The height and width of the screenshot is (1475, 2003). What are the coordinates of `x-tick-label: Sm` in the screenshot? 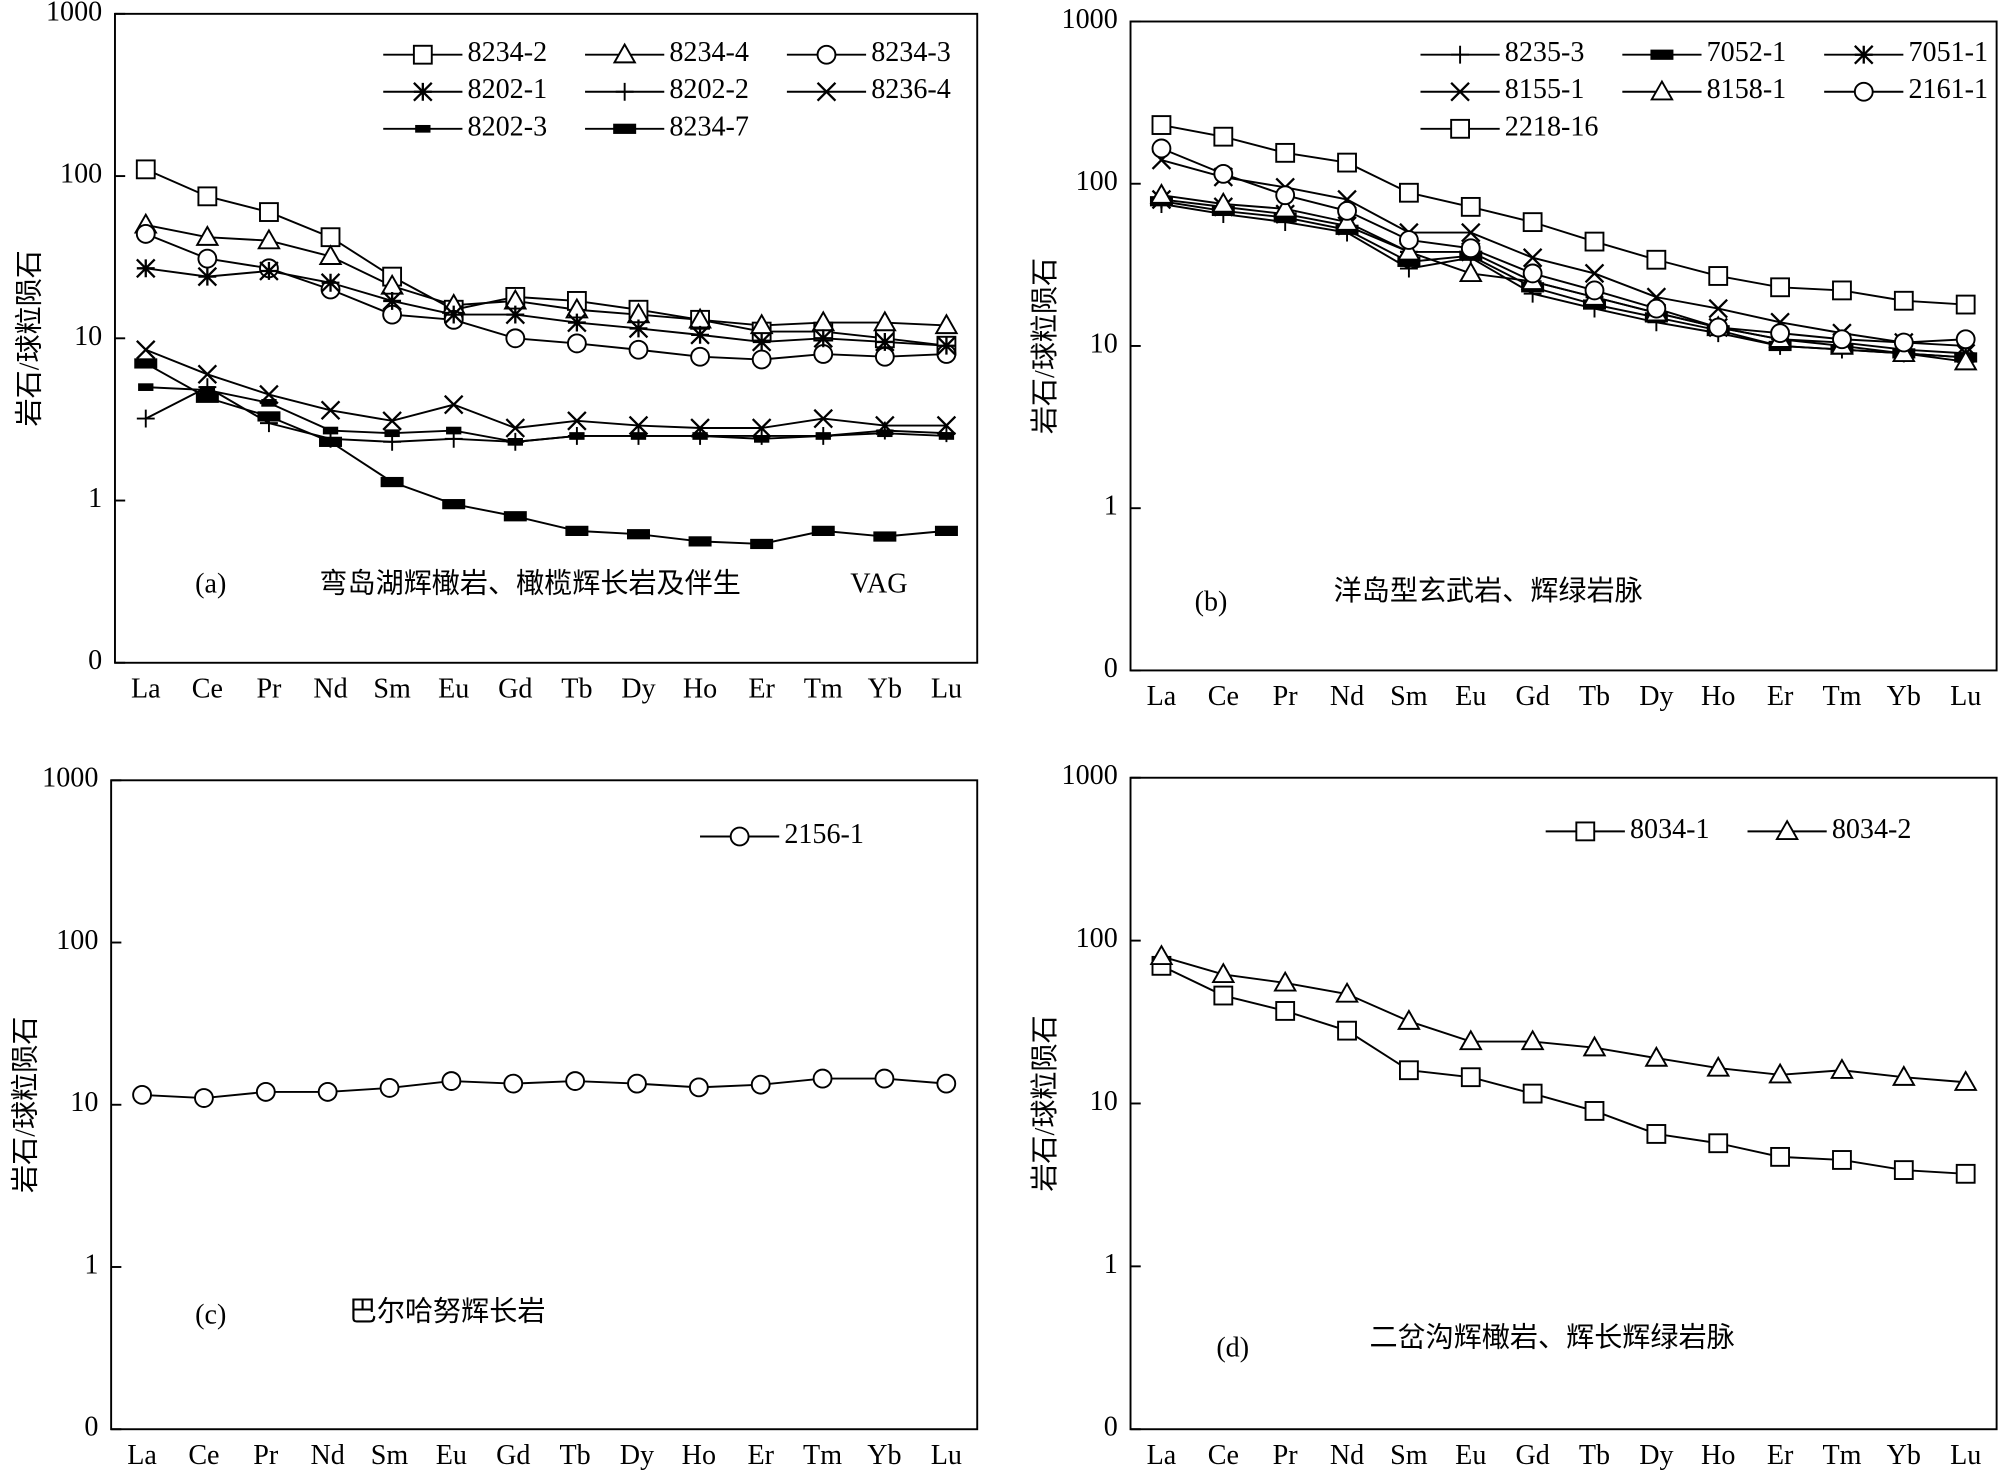 It's located at (392, 688).